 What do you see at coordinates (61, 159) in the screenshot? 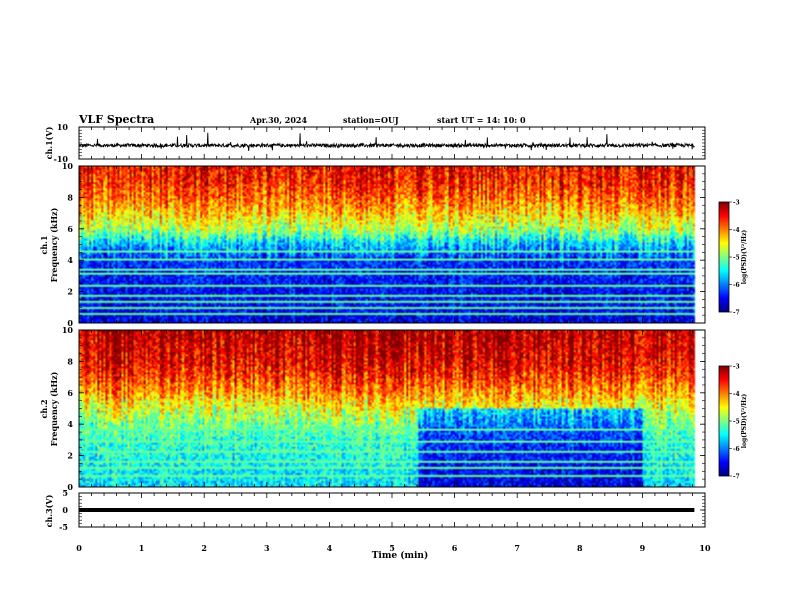
I see `y-tick-label: -10` at bounding box center [61, 159].